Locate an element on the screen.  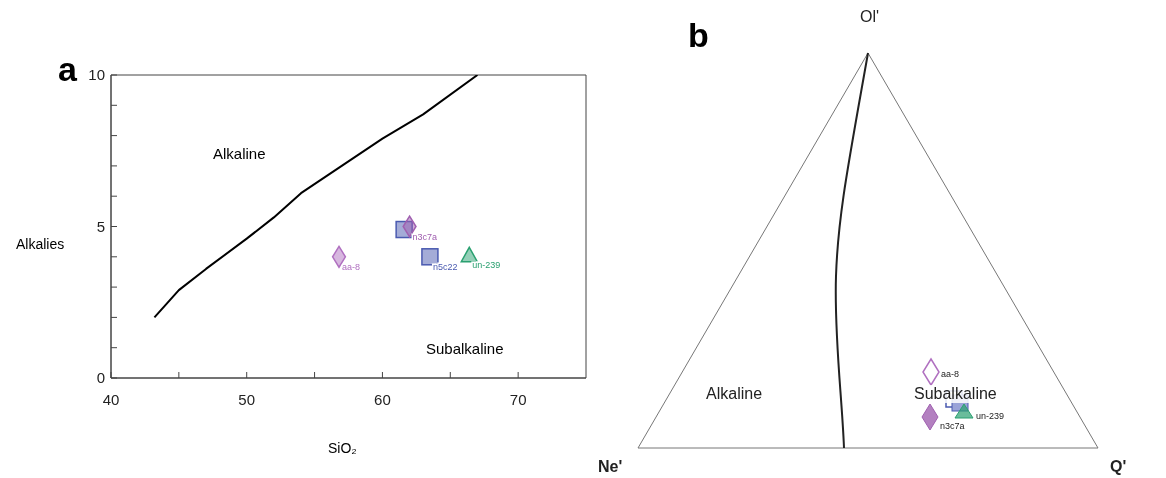
text: aa-8 is located at coordinates (950, 374).